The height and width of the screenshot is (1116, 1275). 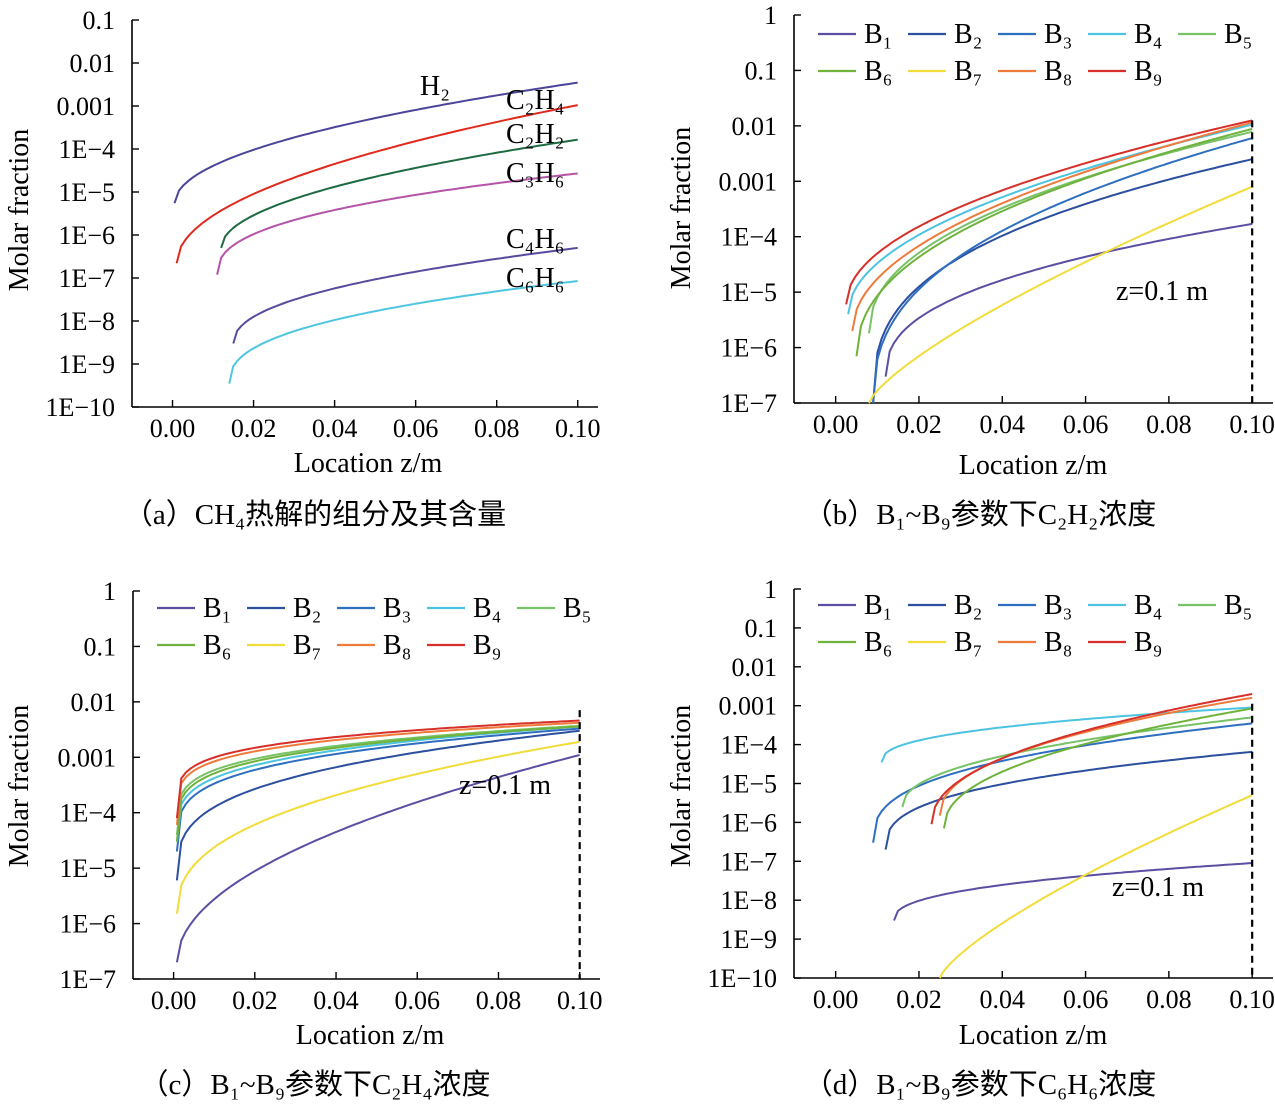 I want to click on legend-label: B₅, so click(x=577, y=608).